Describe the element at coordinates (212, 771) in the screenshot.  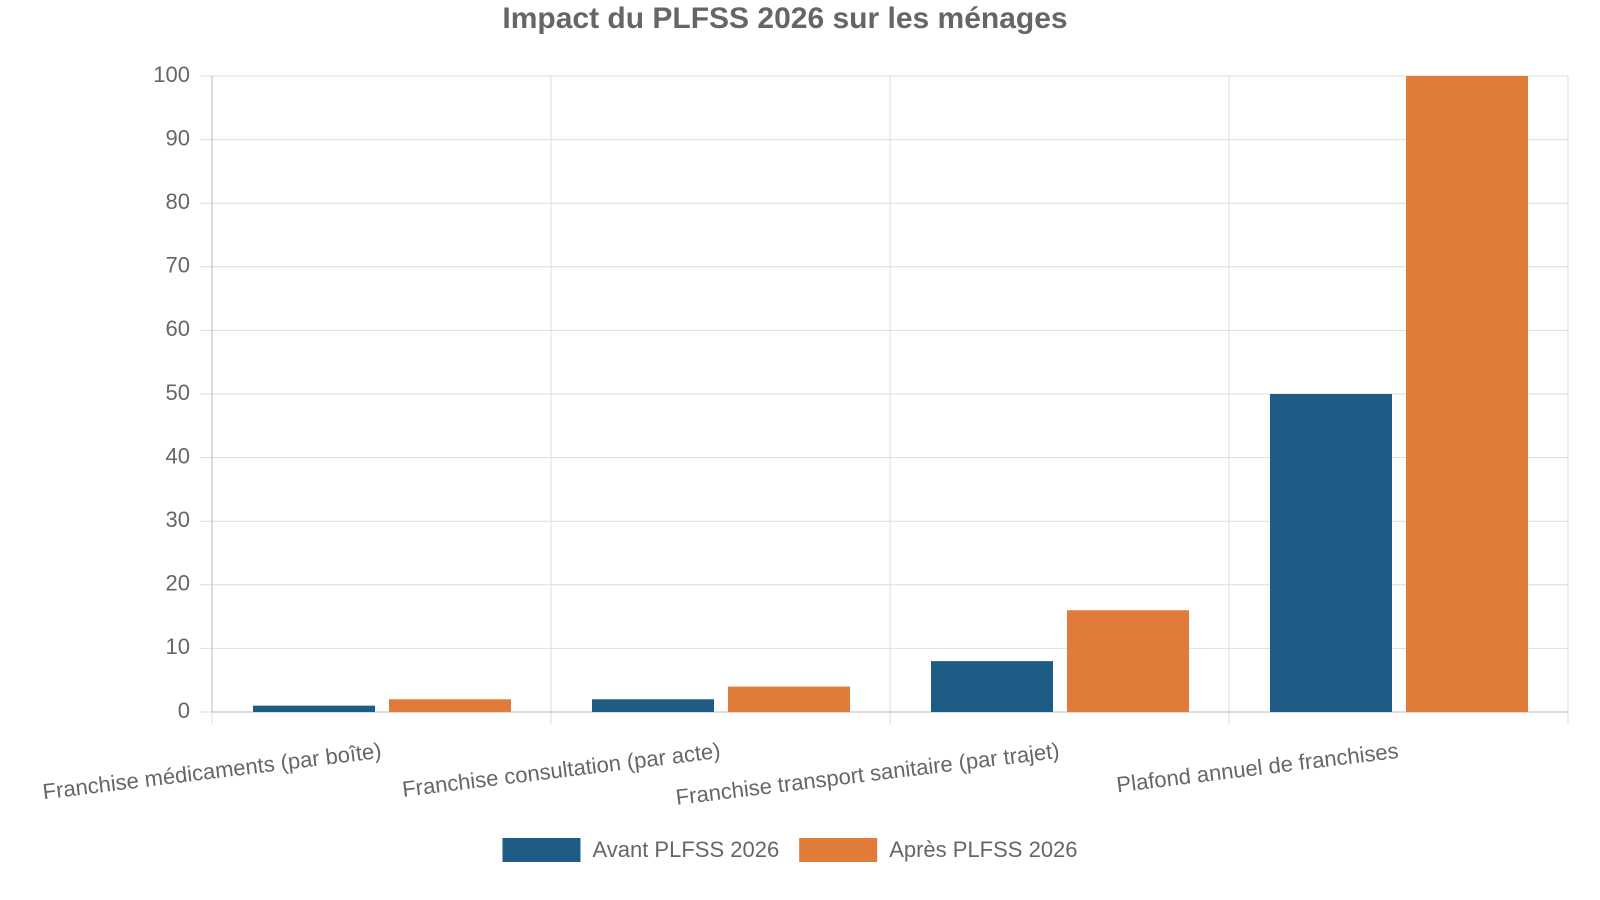
I see `x-tick-label: Franchise médicaments (par boîte)` at that location.